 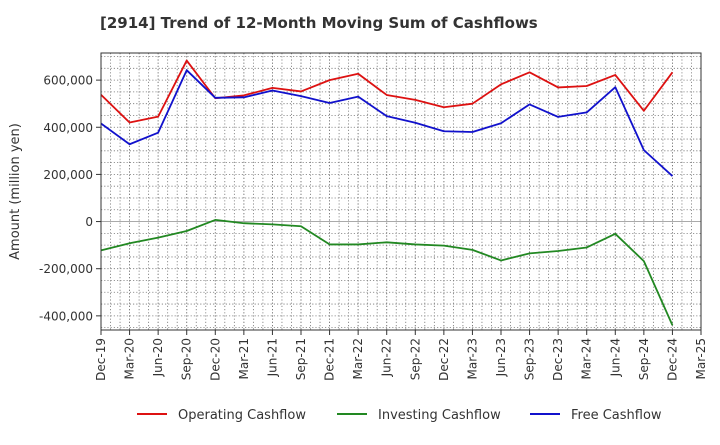 What do you see at coordinates (439, 415) in the screenshot?
I see `legend-label: Investing Cashflow` at bounding box center [439, 415].